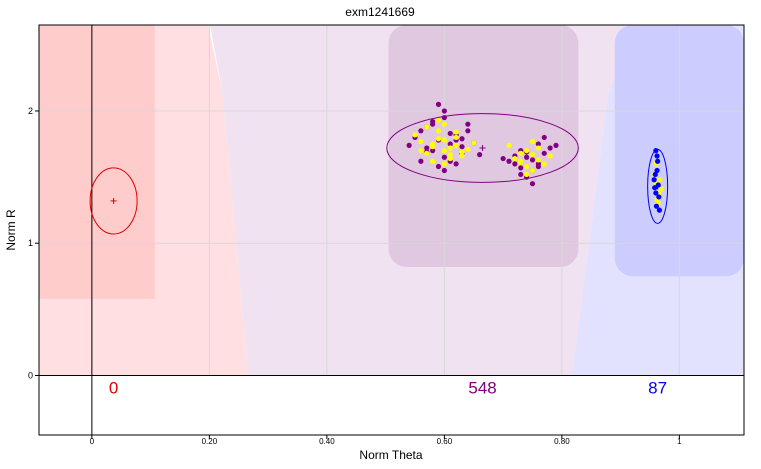  I want to click on cluster-count-label: 0, so click(113, 387).